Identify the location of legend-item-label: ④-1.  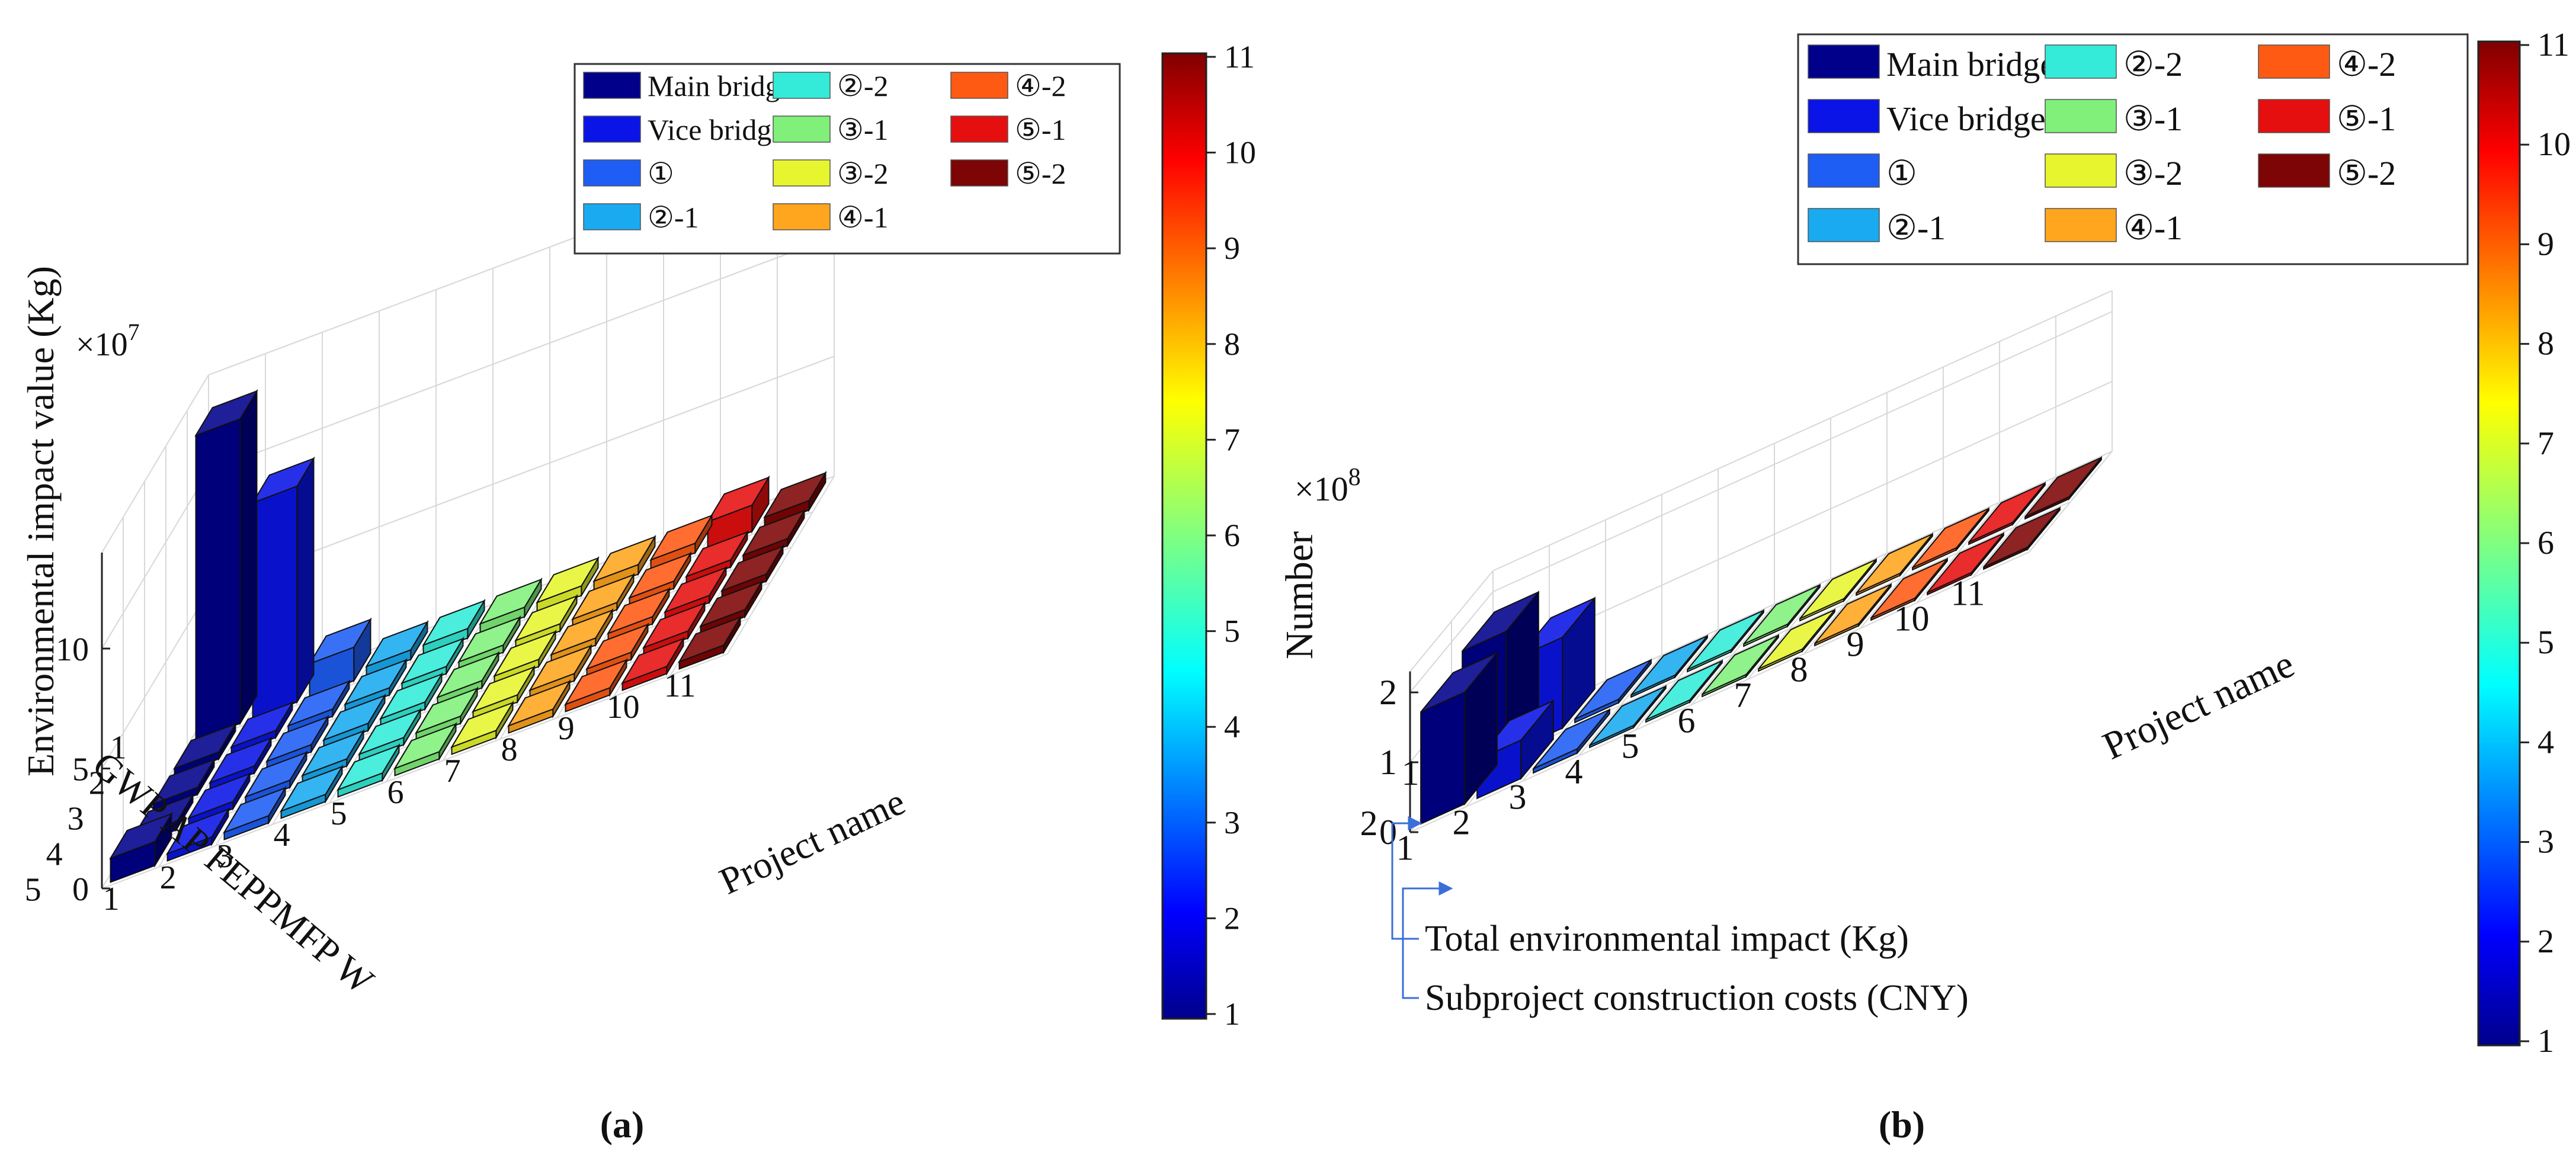
(863, 218).